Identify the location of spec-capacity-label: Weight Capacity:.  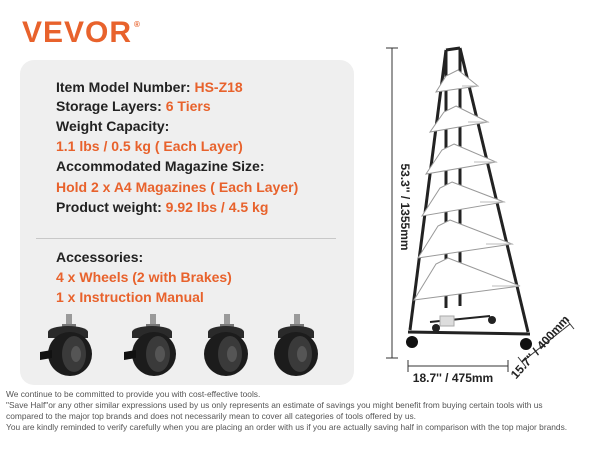
(113, 126).